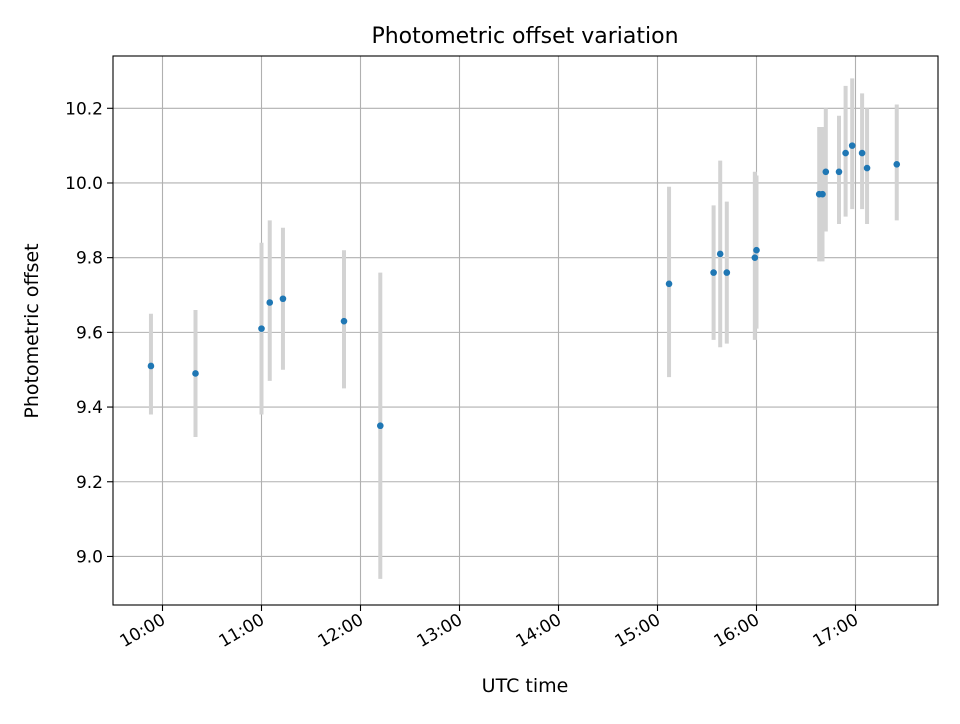  I want to click on x-axis-label: UTC time, so click(525, 686).